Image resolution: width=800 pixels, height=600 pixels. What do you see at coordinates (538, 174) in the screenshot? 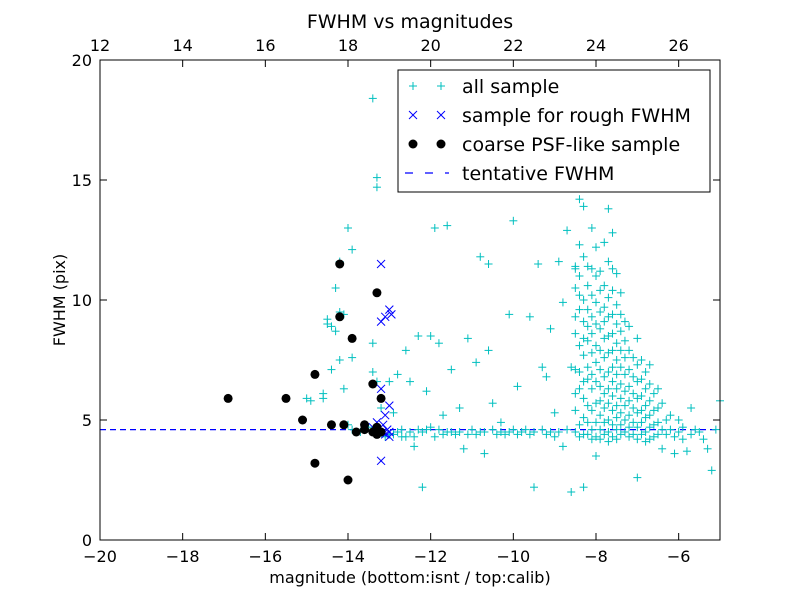
I see `legend-label-tentative-fwhm: tentative FWHM` at bounding box center [538, 174].